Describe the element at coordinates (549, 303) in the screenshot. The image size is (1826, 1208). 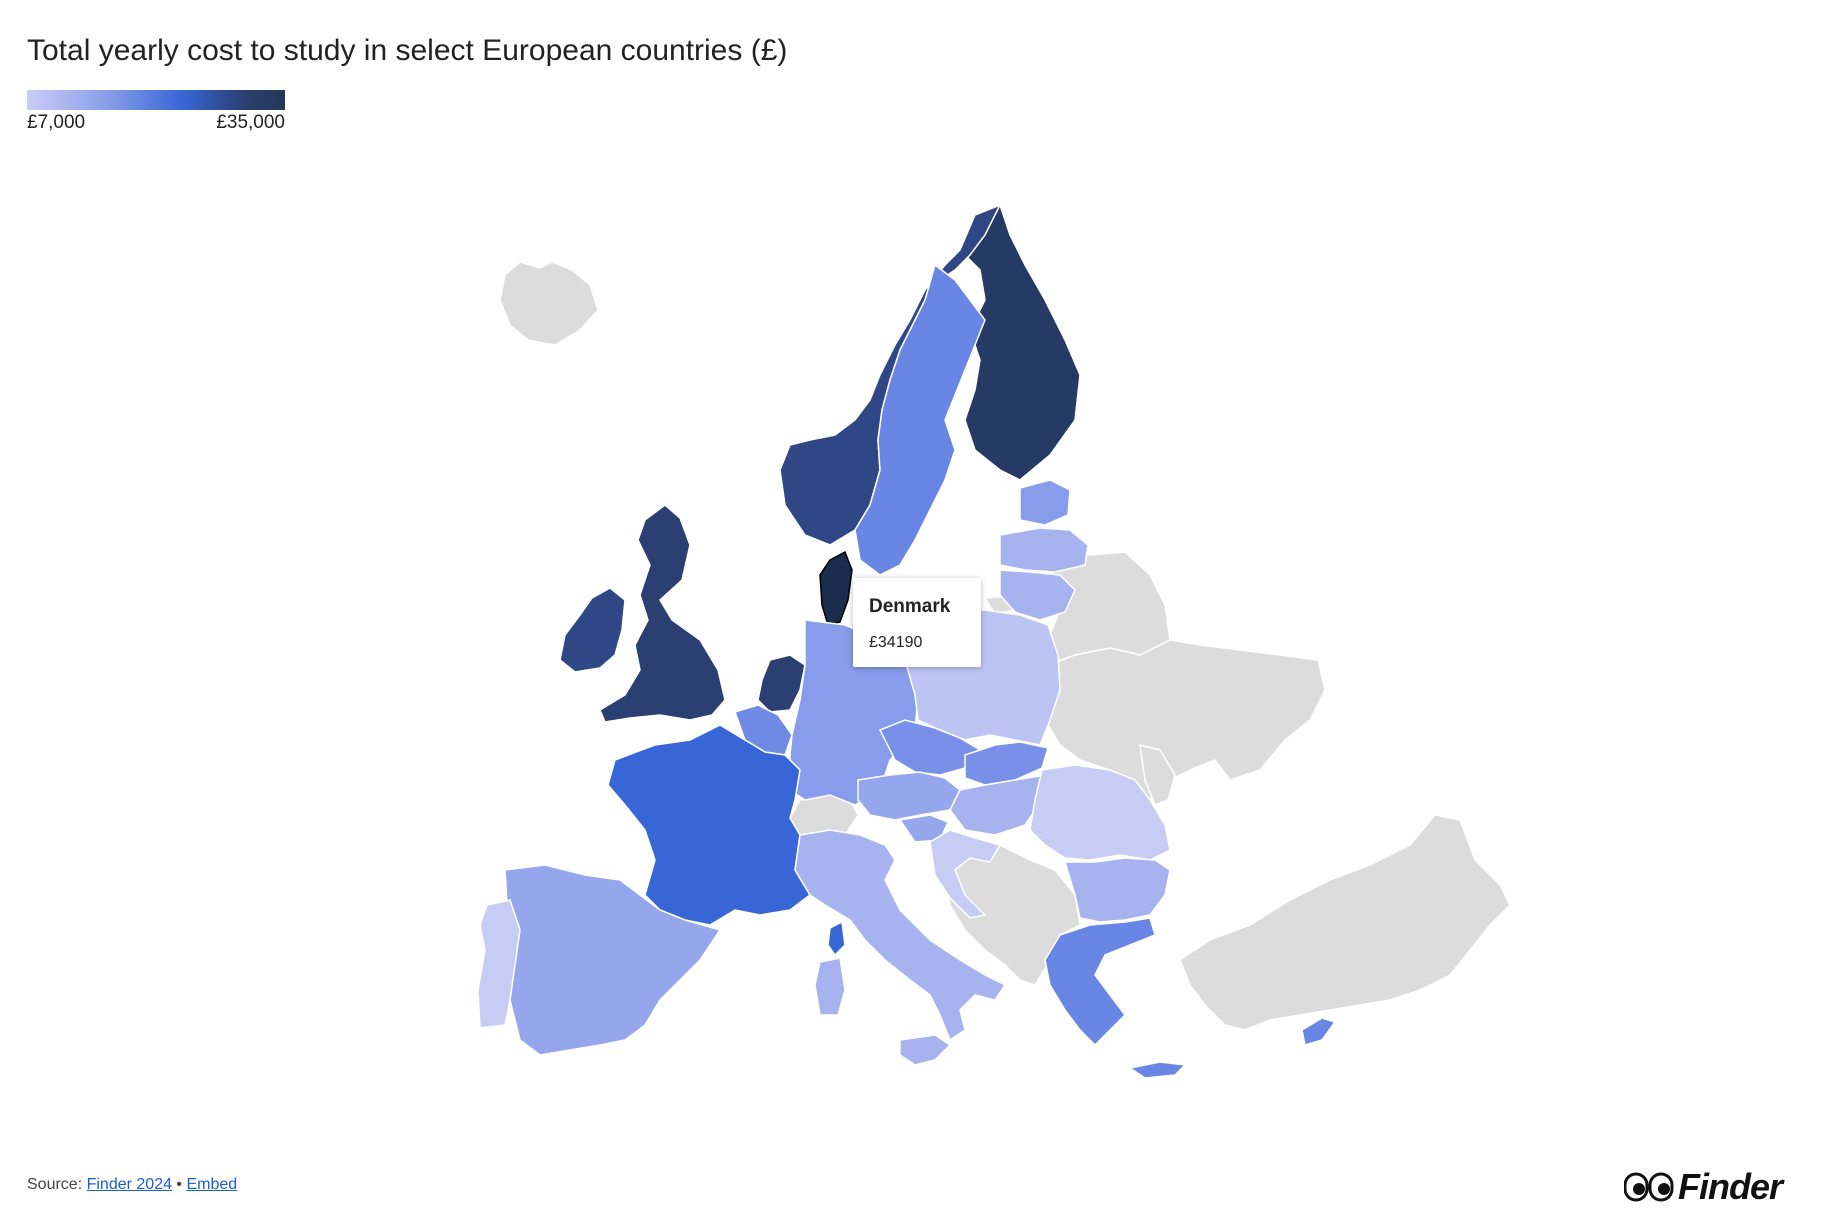
I see `country-iceland` at that location.